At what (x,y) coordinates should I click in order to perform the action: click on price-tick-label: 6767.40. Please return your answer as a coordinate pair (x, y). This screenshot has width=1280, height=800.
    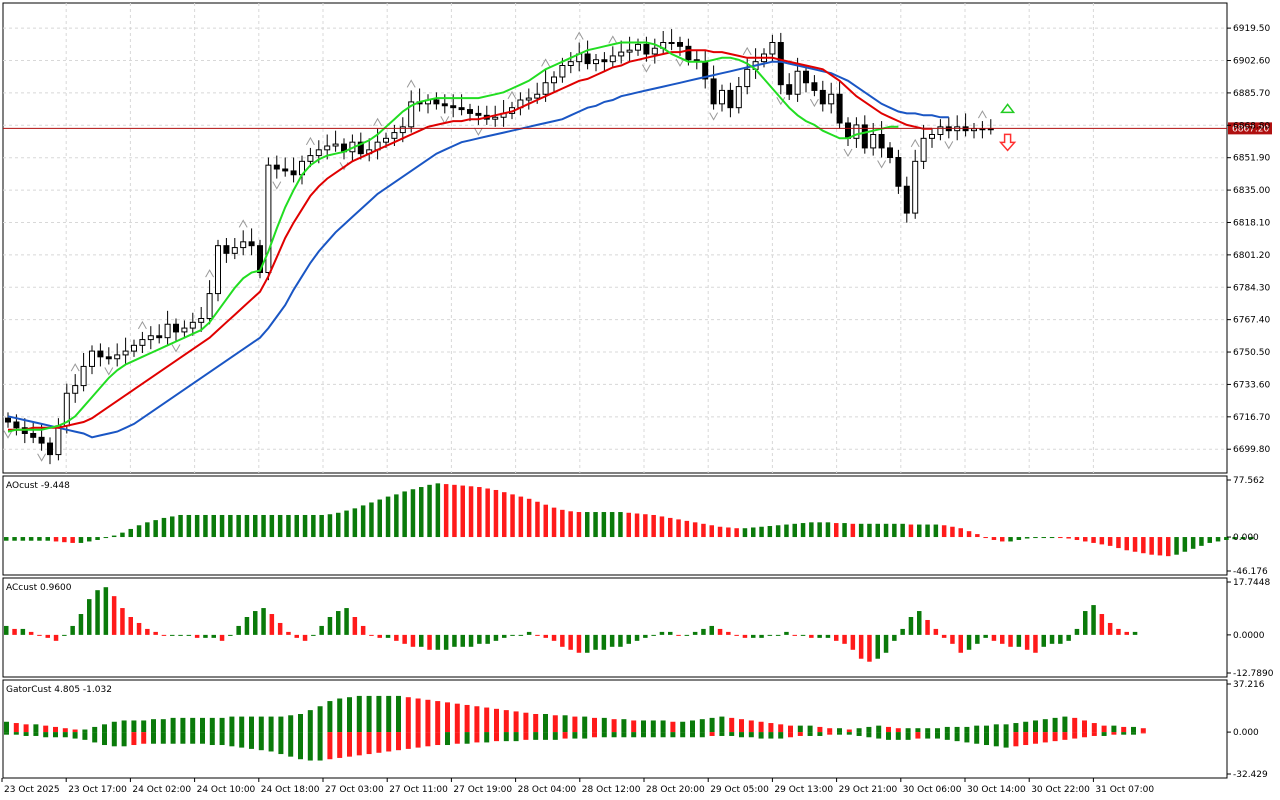
    Looking at the image, I should click on (1251, 321).